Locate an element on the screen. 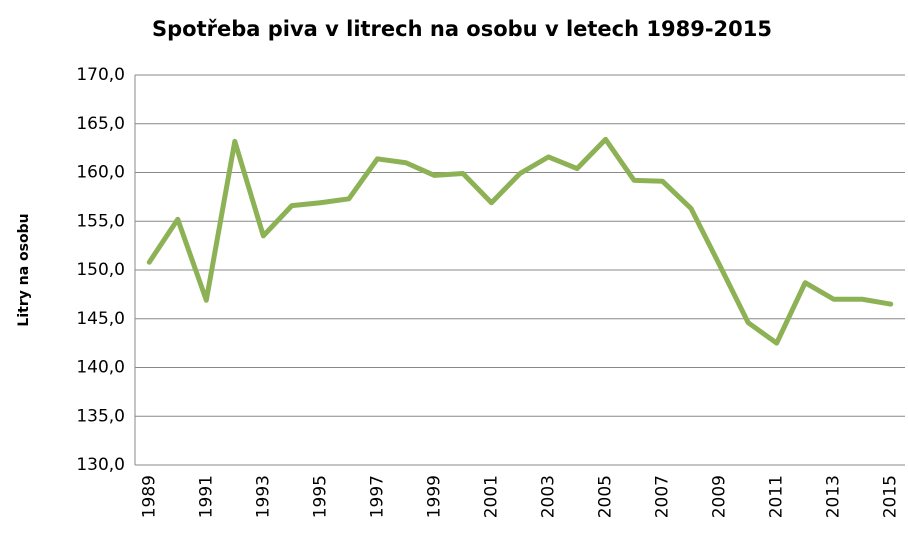  y-axis-label: Litry na osobu is located at coordinates (24, 269).